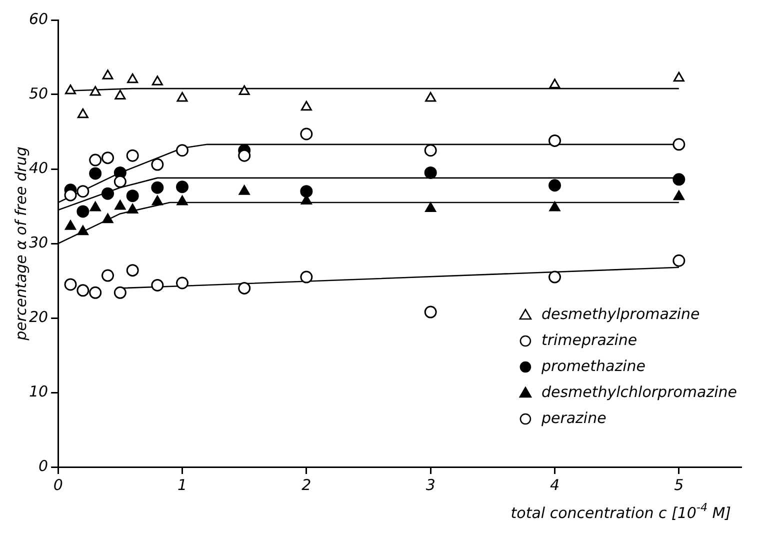 The image size is (757, 539). I want to click on y-tick-label: 50, so click(38, 93).